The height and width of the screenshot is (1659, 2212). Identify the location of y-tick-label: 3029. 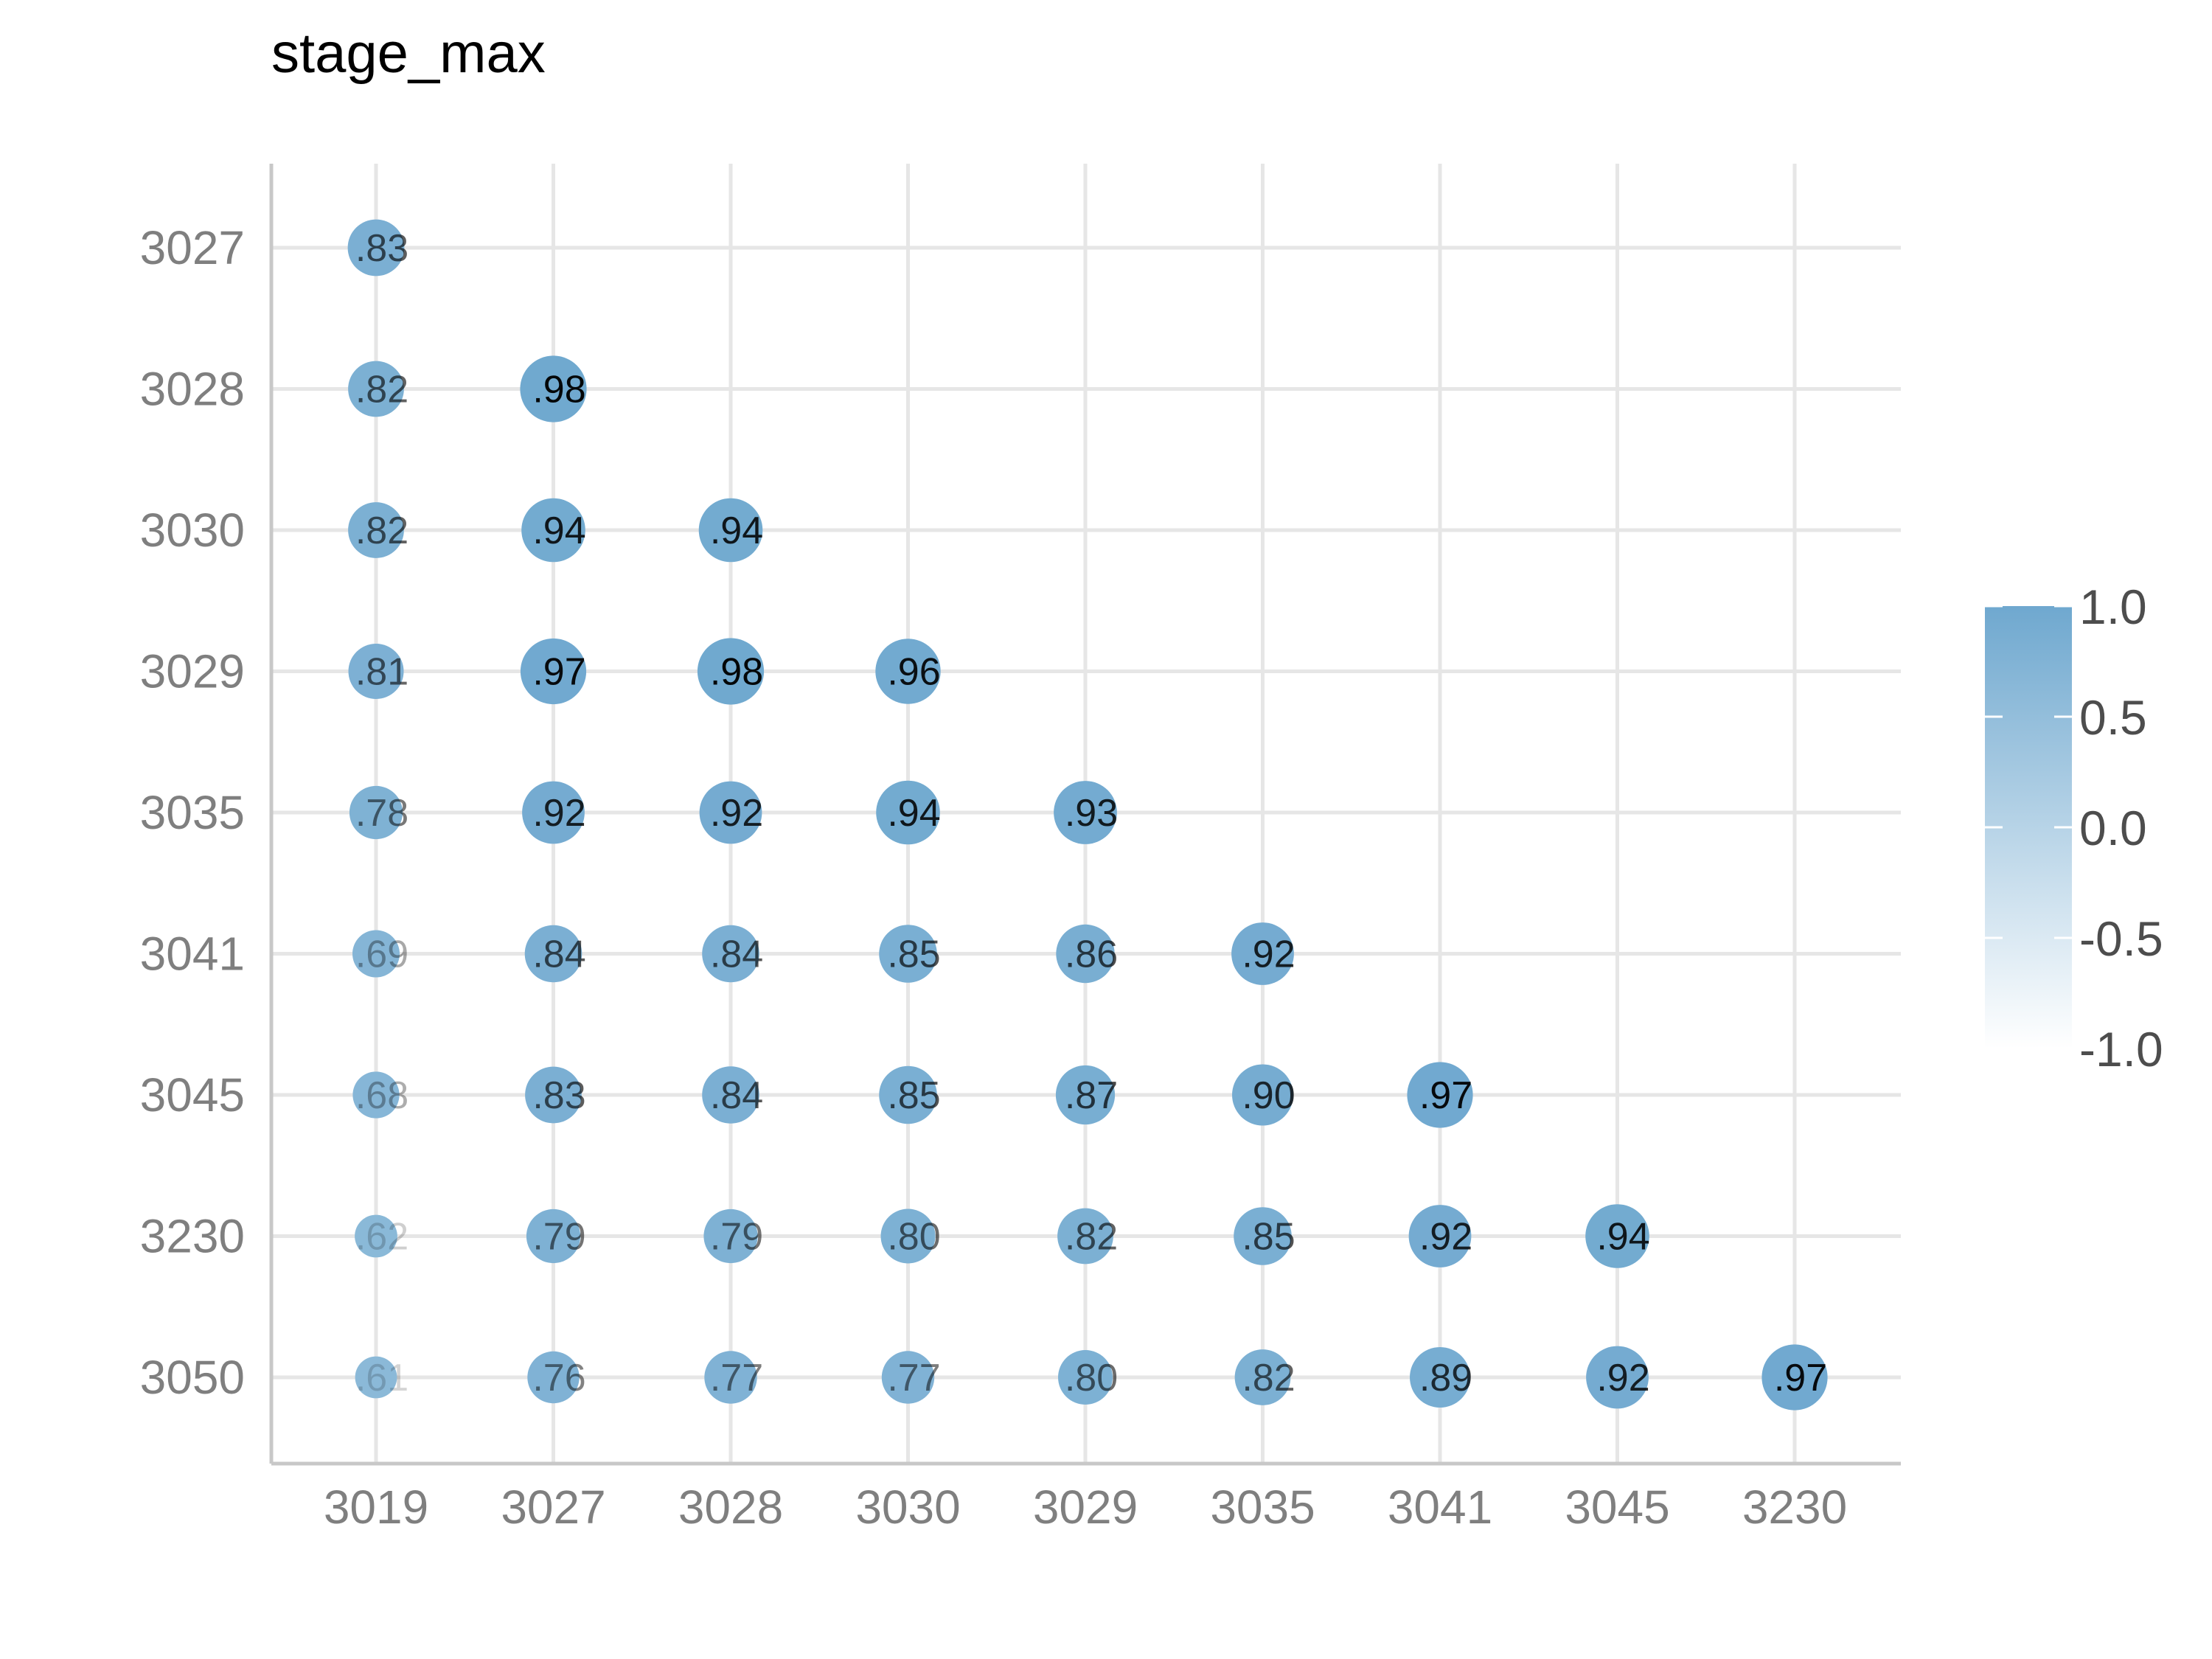
(192, 671).